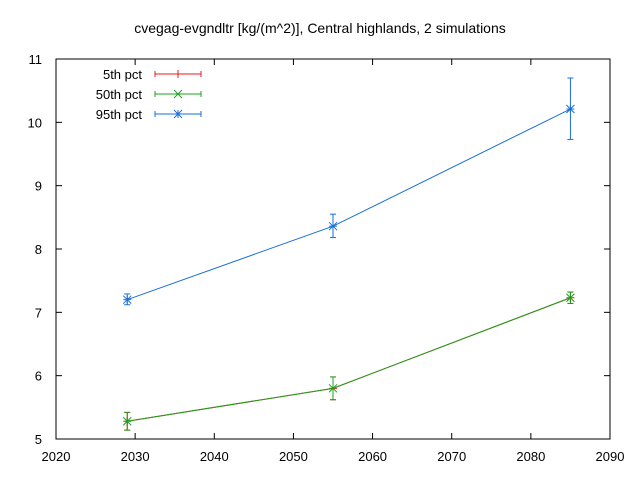  Describe the element at coordinates (149, 114) in the screenshot. I see `legend-entry: 95th pct` at that location.